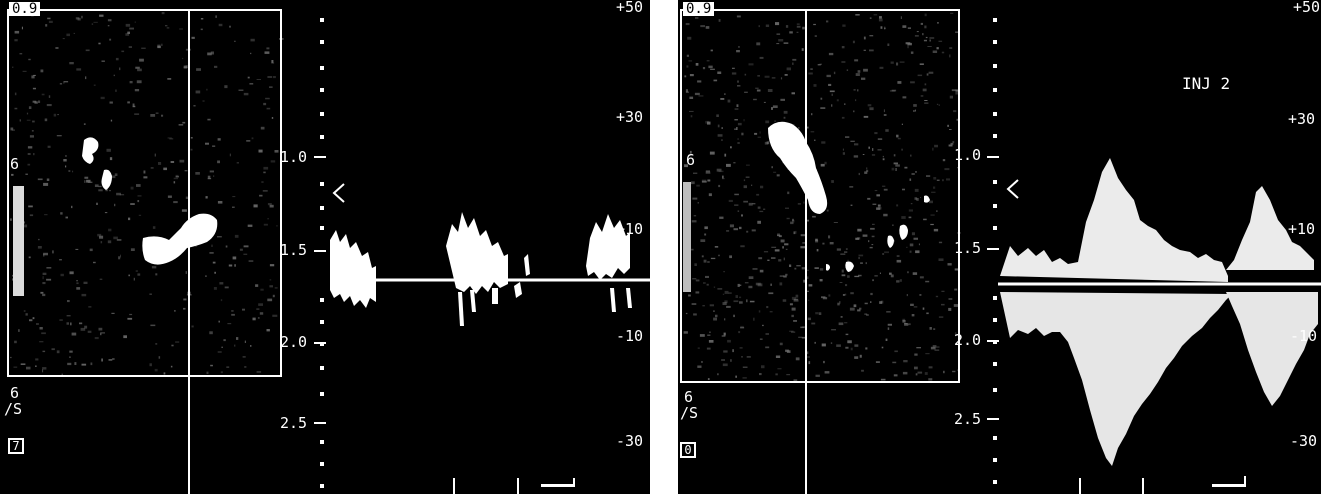 The image size is (1321, 494). Describe the element at coordinates (15, 393) in the screenshot. I see `lower-label-top: 6` at that location.